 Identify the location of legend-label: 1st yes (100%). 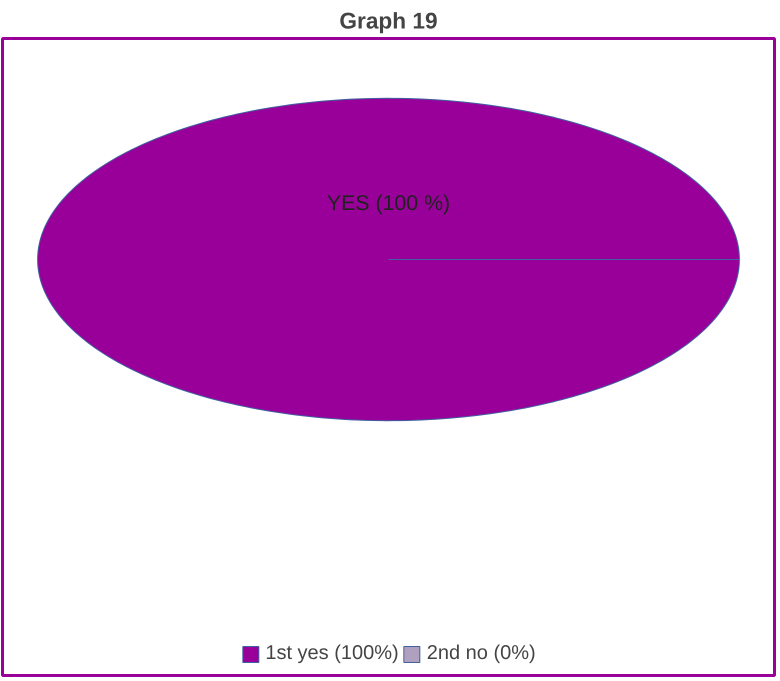
(332, 653).